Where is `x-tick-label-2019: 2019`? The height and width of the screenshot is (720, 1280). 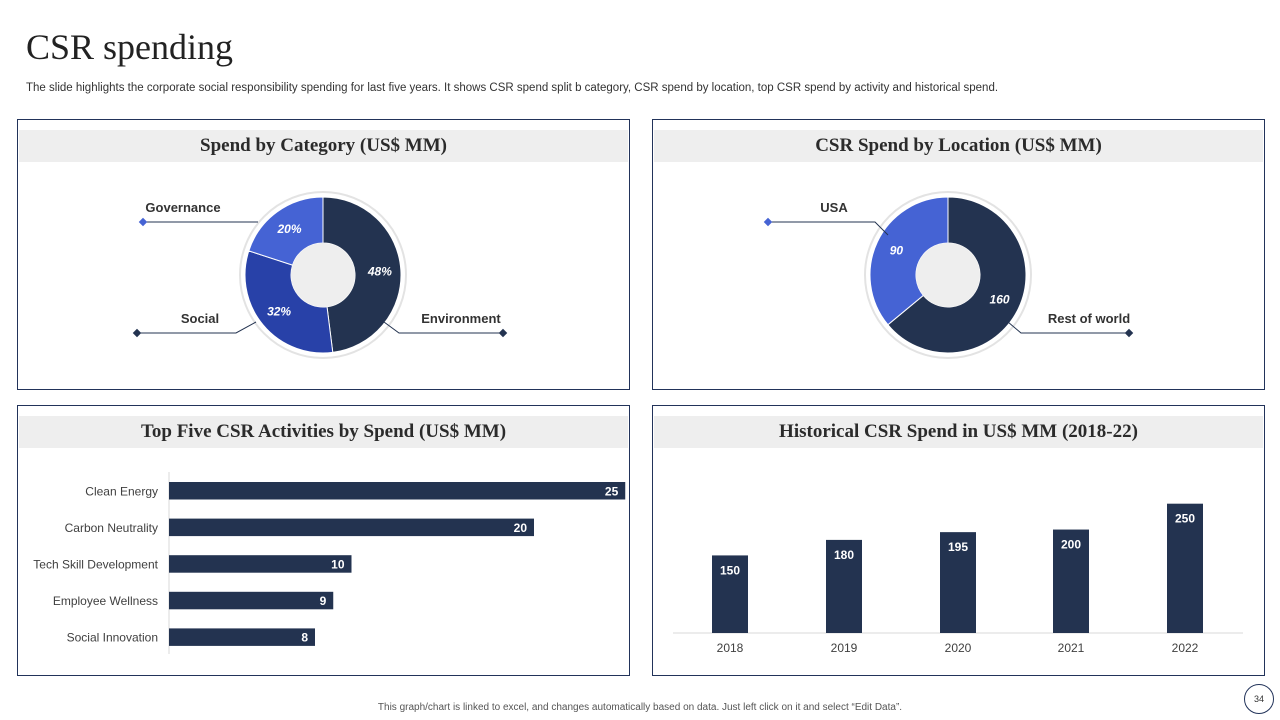
x-tick-label-2019: 2019 is located at coordinates (844, 648).